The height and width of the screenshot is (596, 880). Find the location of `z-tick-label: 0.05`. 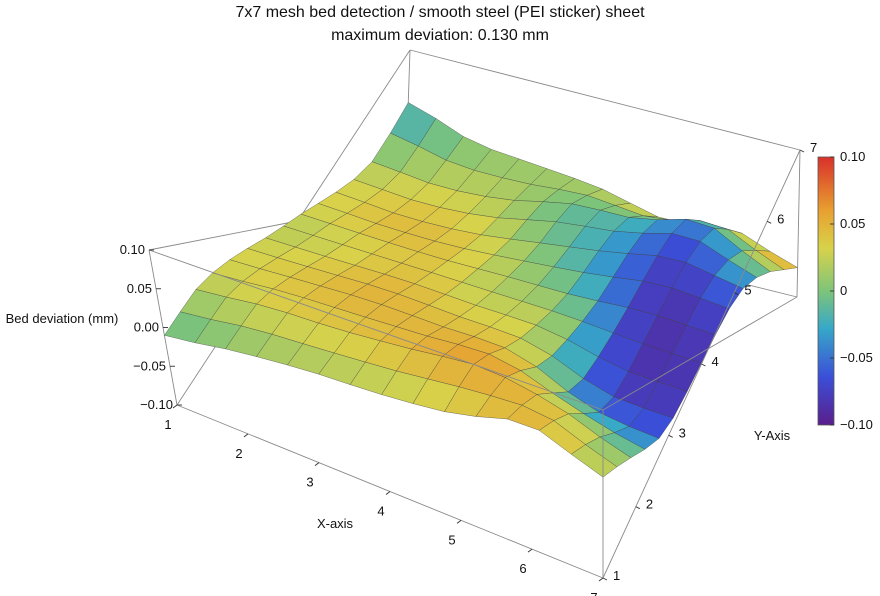

z-tick-label: 0.05 is located at coordinates (139, 288).